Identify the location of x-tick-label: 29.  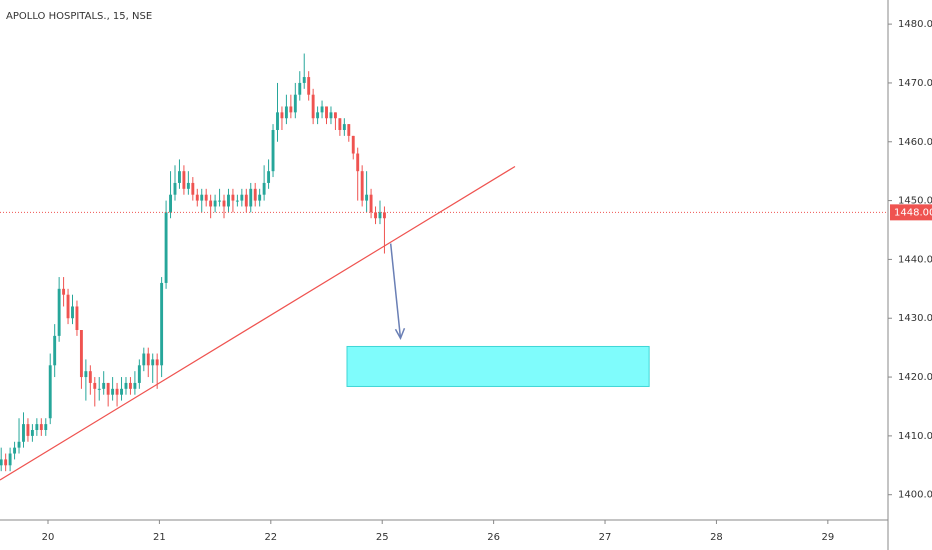
(827, 537).